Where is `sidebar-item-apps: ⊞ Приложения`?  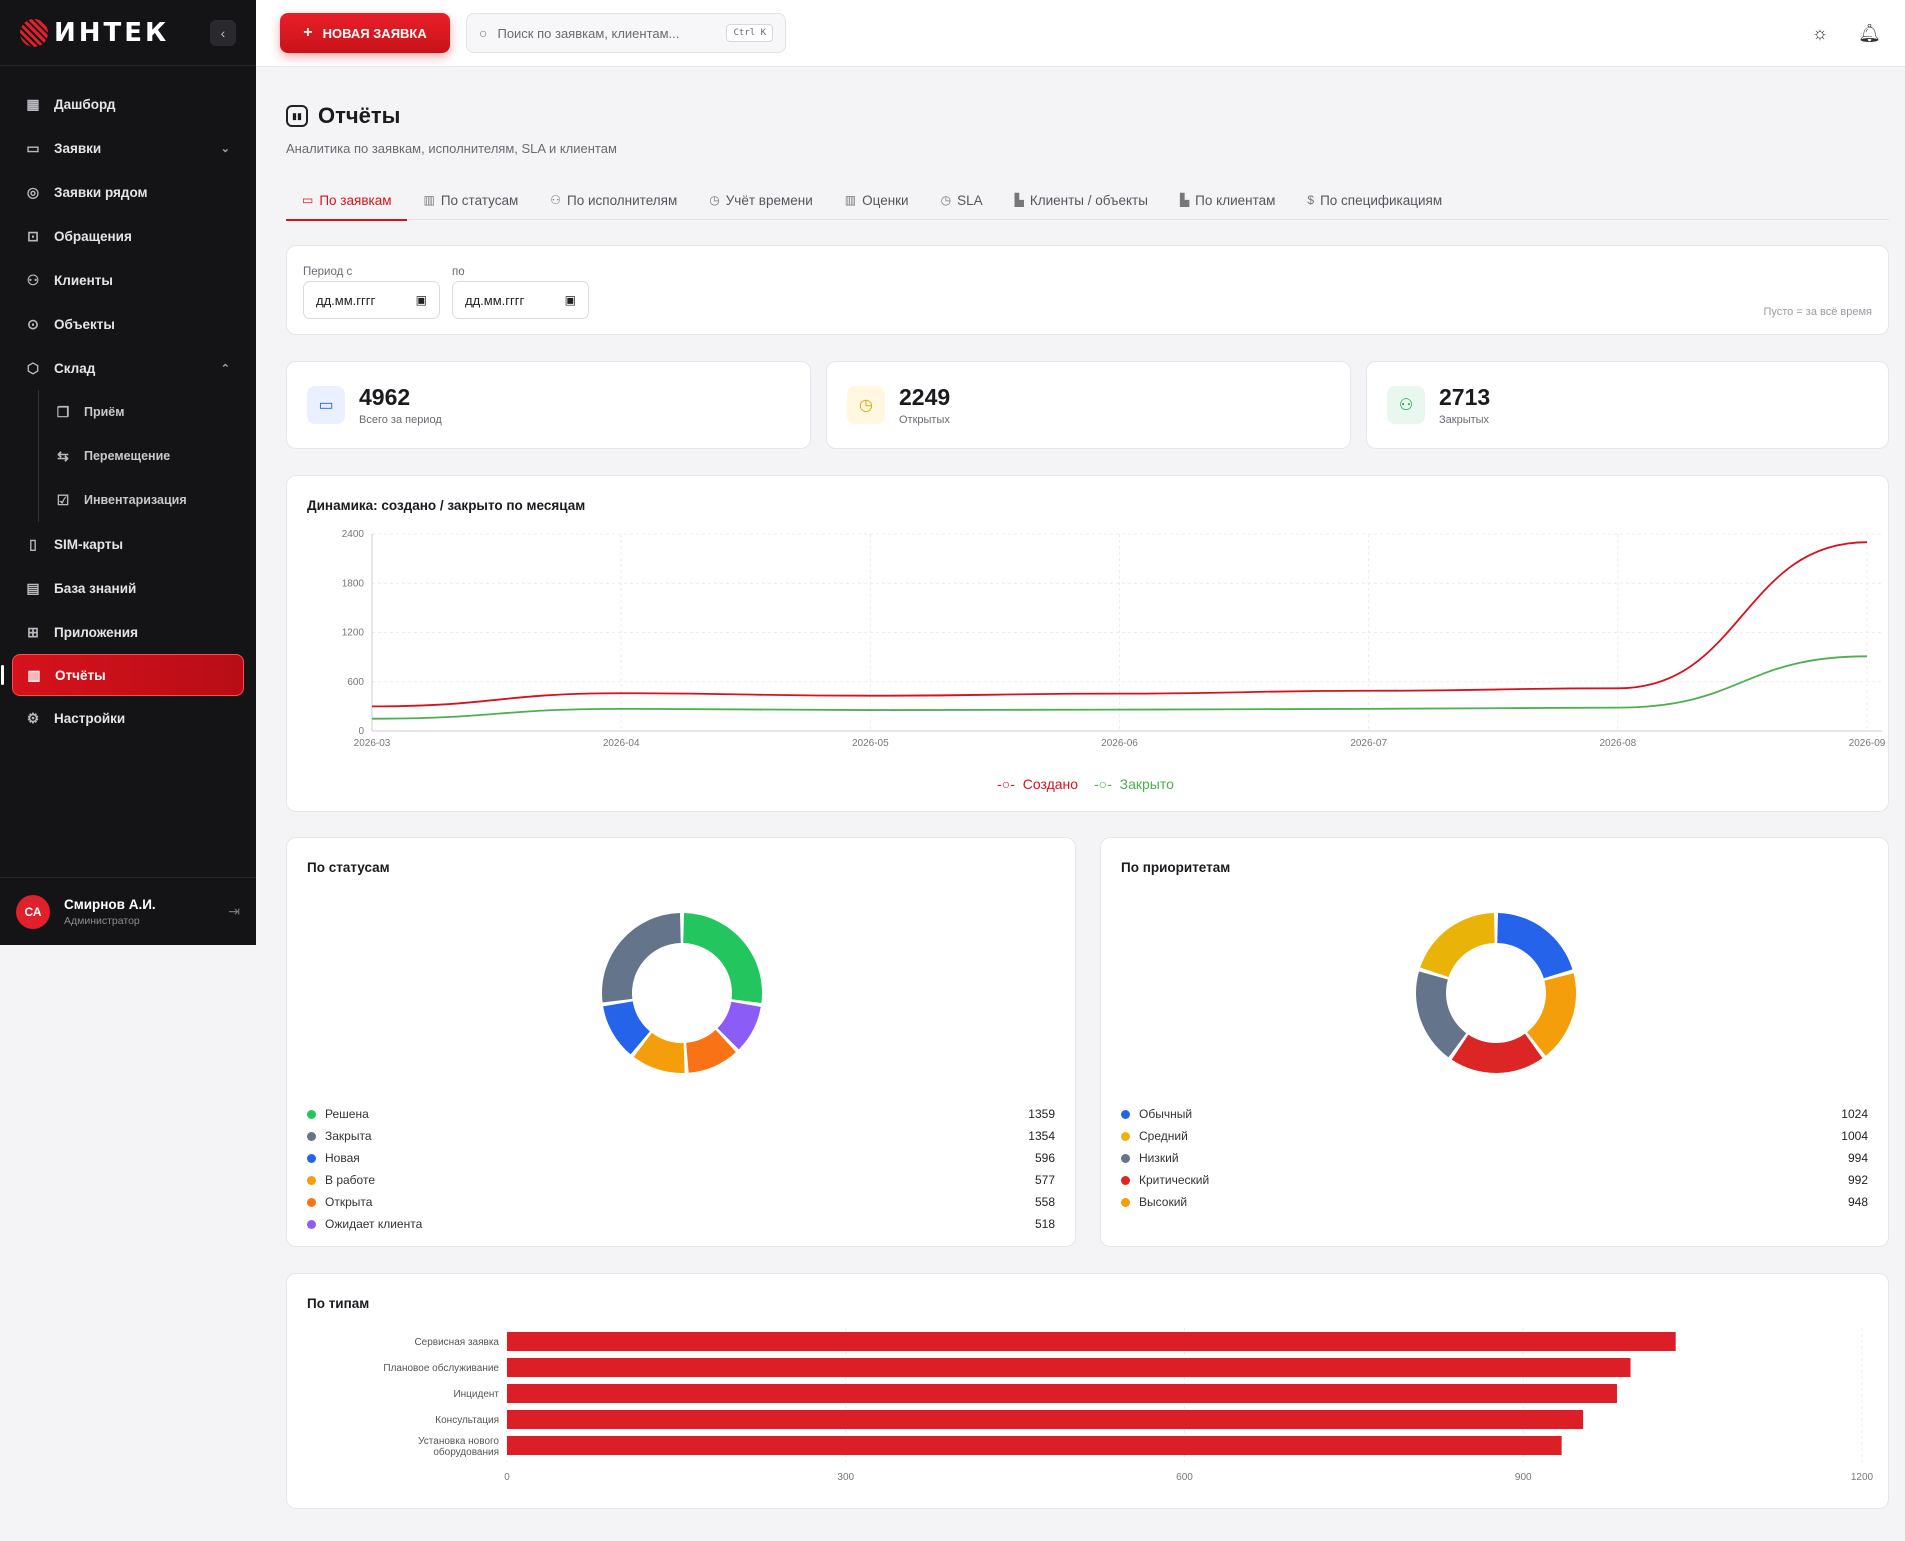 sidebar-item-apps: ⊞ Приложения is located at coordinates (128, 632).